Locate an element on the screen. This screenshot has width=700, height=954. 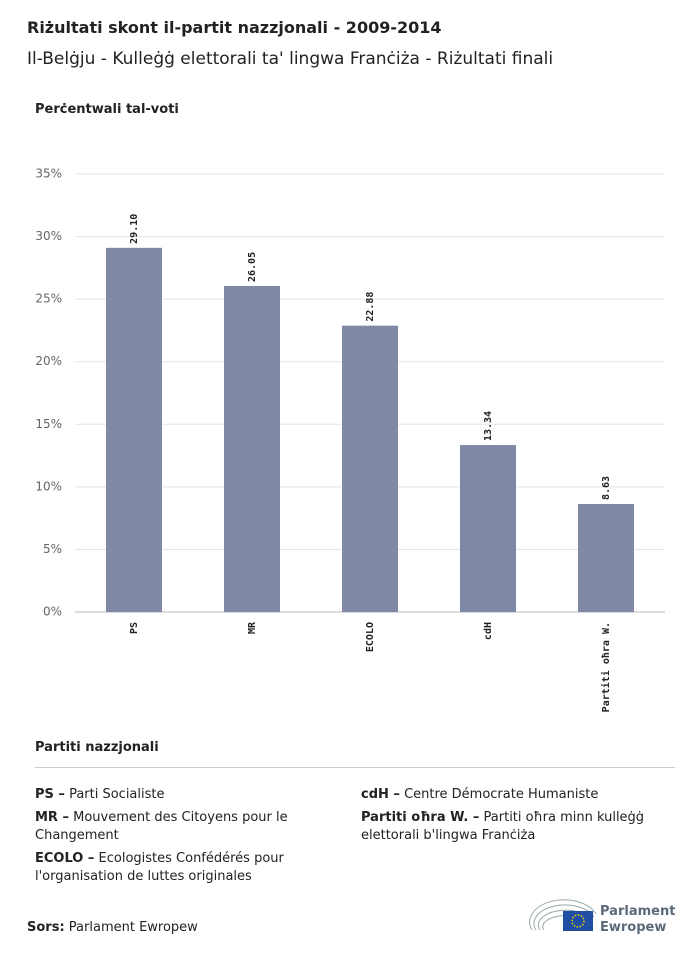
divider is located at coordinates (355, 767).